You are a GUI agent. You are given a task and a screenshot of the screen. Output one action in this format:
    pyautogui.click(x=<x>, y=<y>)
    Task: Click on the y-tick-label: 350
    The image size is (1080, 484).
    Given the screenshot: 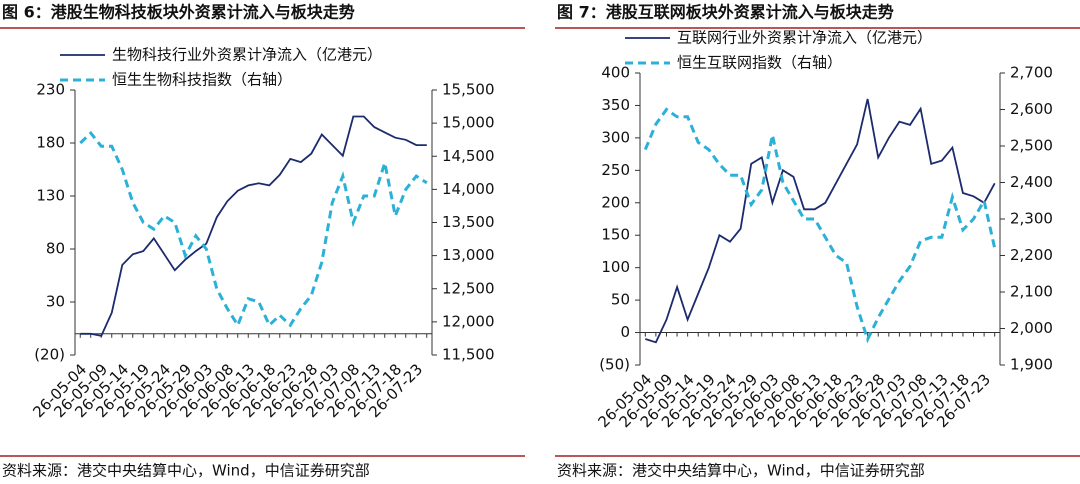 What is the action you would take?
    pyautogui.click(x=615, y=105)
    